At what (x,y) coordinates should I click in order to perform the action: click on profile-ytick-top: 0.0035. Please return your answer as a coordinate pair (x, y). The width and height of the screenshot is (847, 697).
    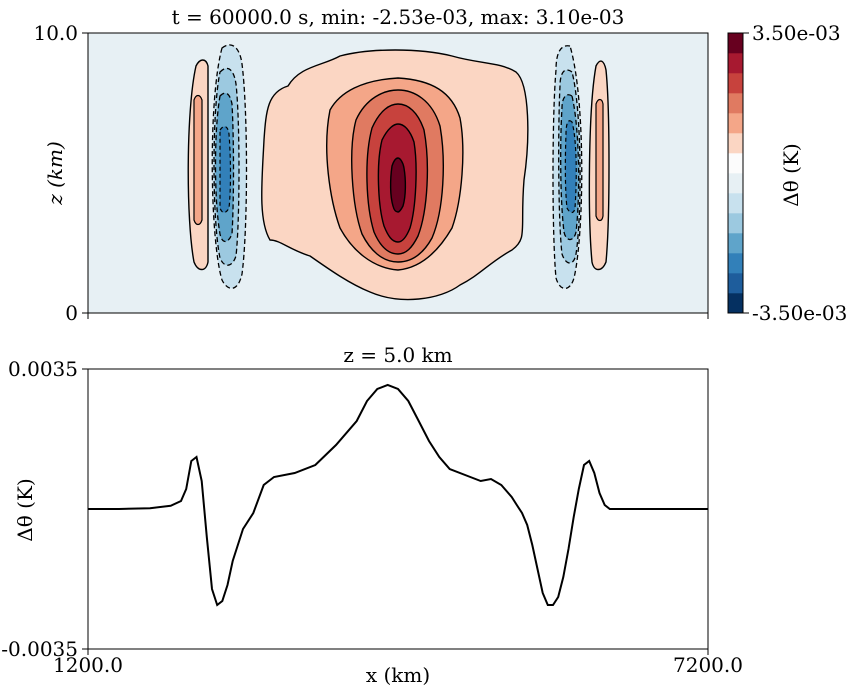
    Looking at the image, I should click on (43, 369).